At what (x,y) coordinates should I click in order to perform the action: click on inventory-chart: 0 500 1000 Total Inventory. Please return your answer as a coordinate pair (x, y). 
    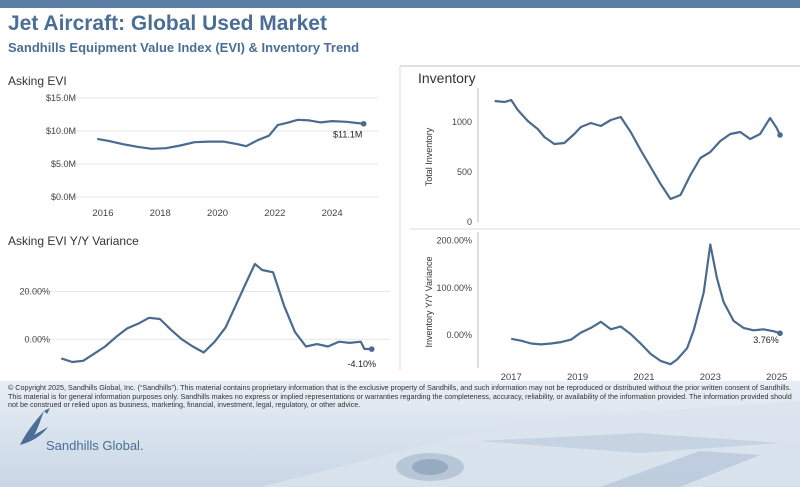
    Looking at the image, I should click on (603, 157).